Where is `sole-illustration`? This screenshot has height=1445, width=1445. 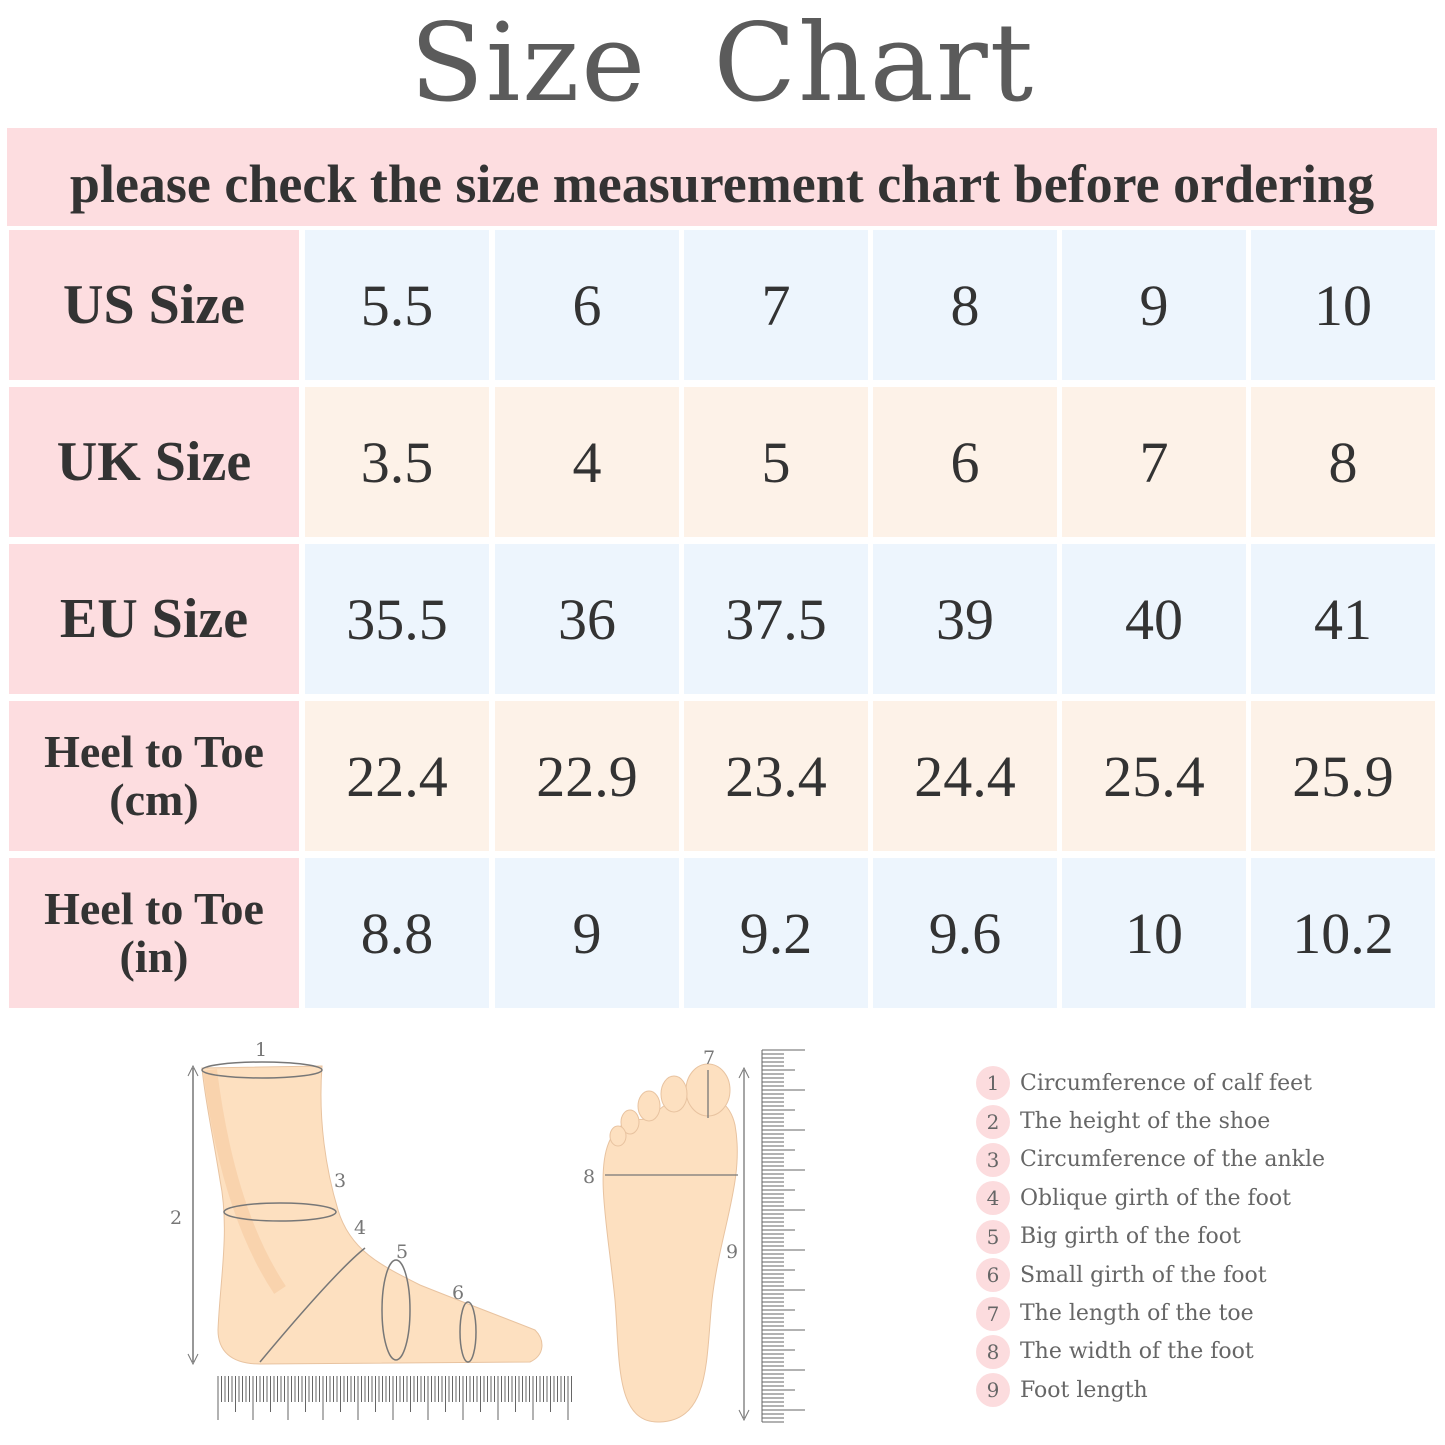
sole-illustration is located at coordinates (670, 1258).